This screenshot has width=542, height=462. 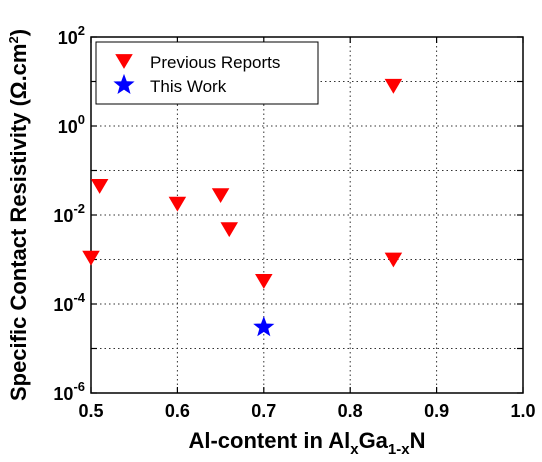 I want to click on x-axis-label-end: N, so click(x=418, y=440).